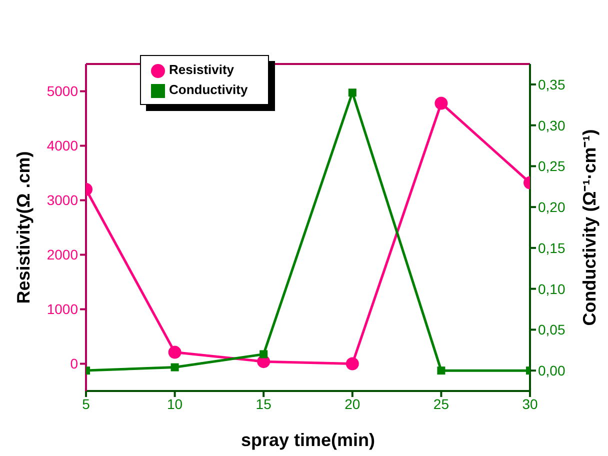 The height and width of the screenshot is (456, 608). Describe the element at coordinates (62, 309) in the screenshot. I see `y-tick-label: 1000` at that location.